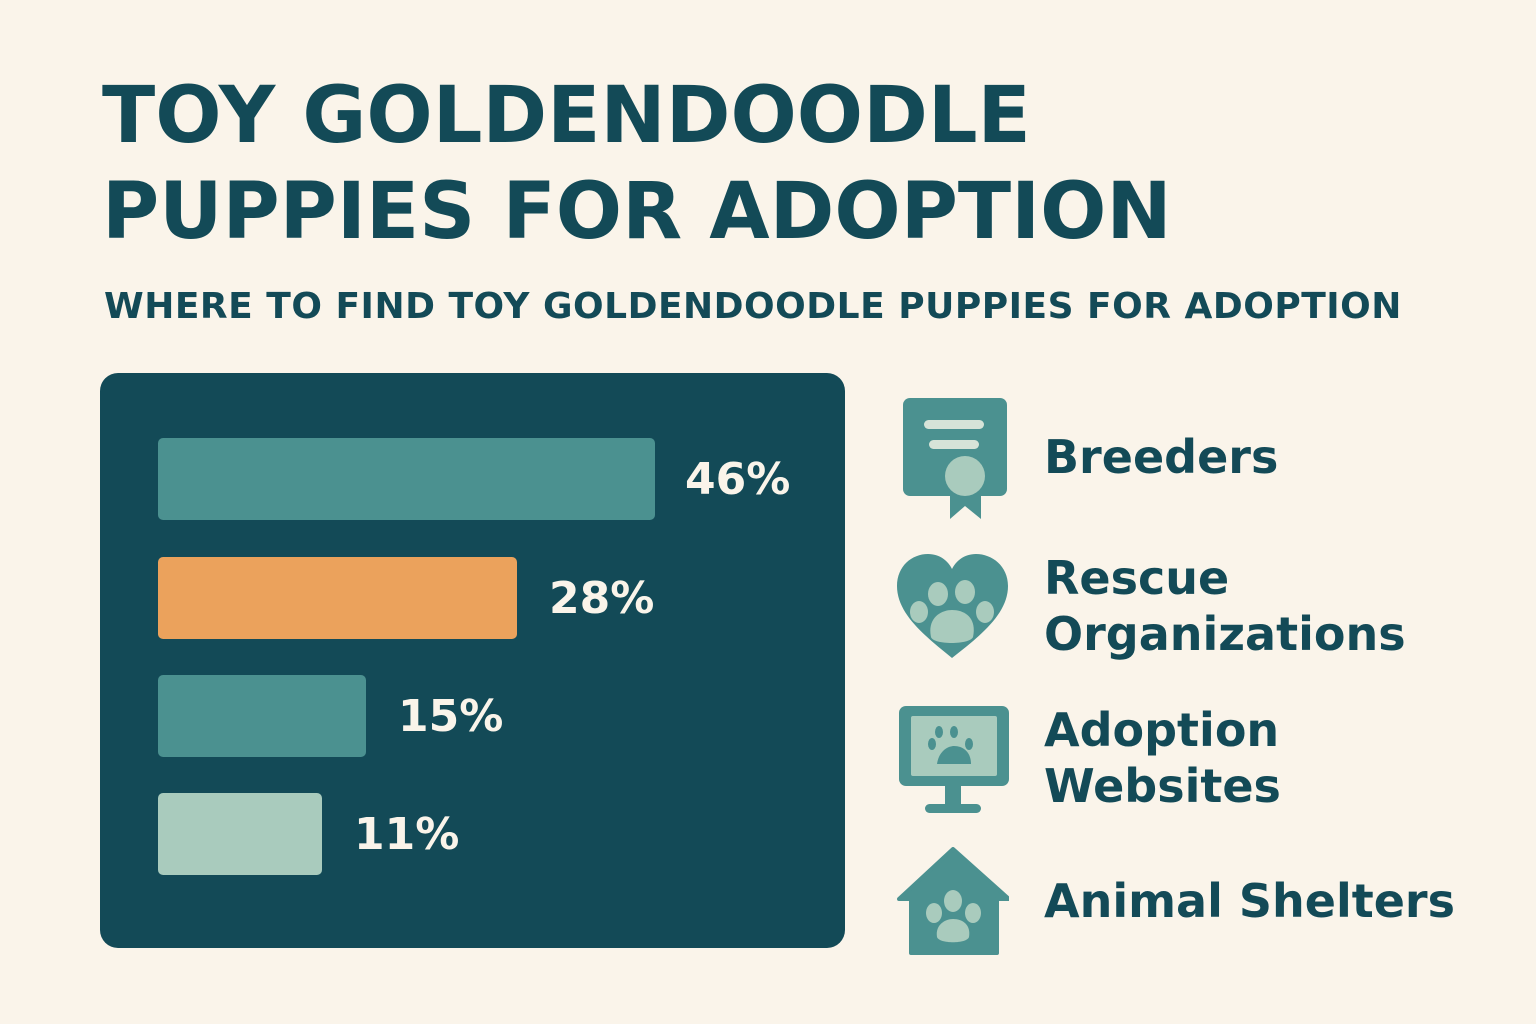 This screenshot has width=1536, height=1024. What do you see at coordinates (407, 834) in the screenshot?
I see `bar-value-label: 11%` at bounding box center [407, 834].